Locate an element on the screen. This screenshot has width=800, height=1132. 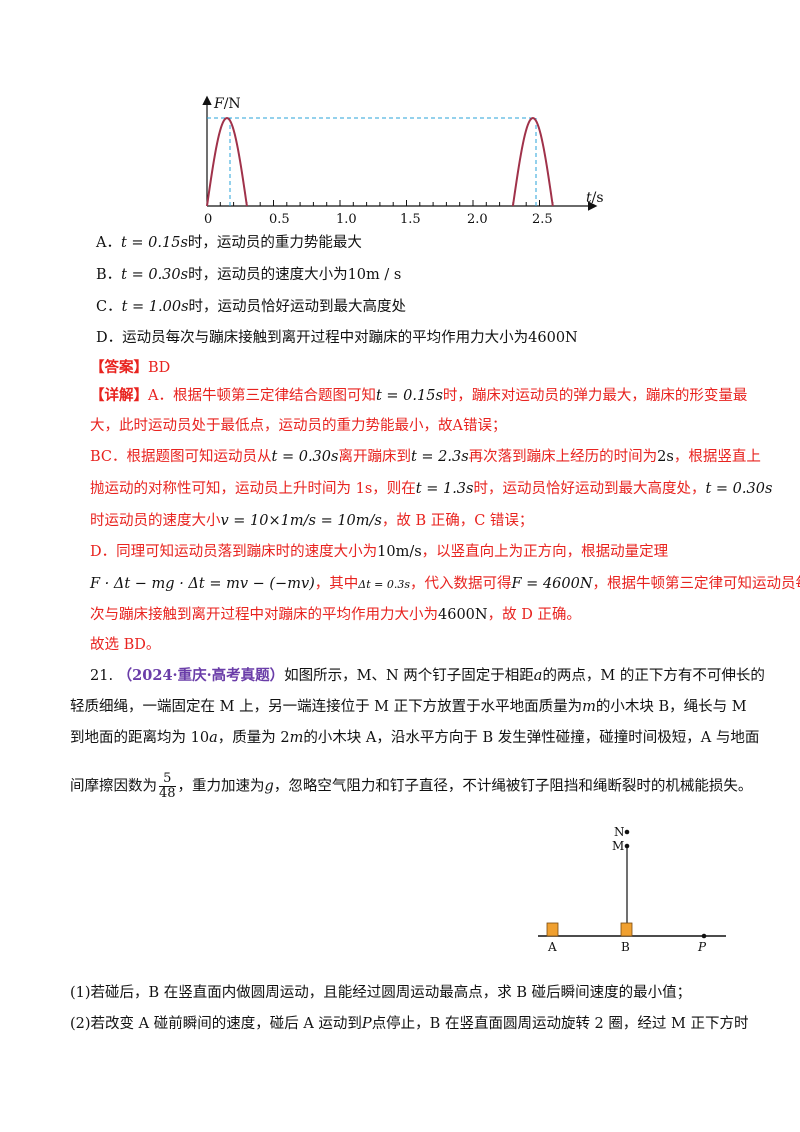
exp-math: F = 4600N is located at coordinates (552, 584).